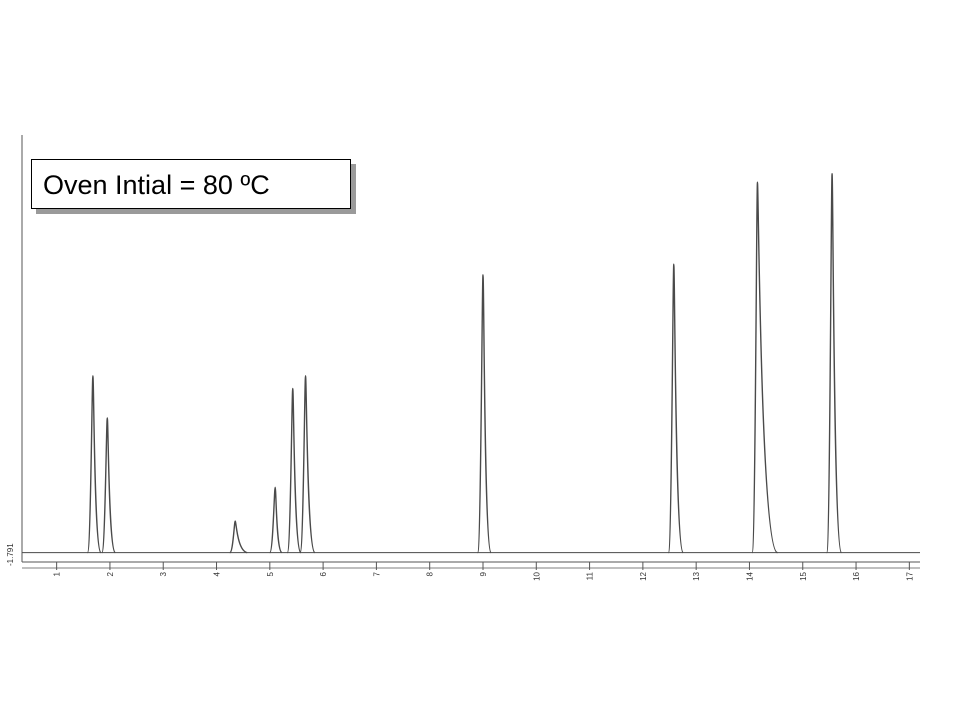 Image resolution: width=960 pixels, height=720 pixels. Describe the element at coordinates (909, 575) in the screenshot. I see `x-tick-label: 17` at that location.